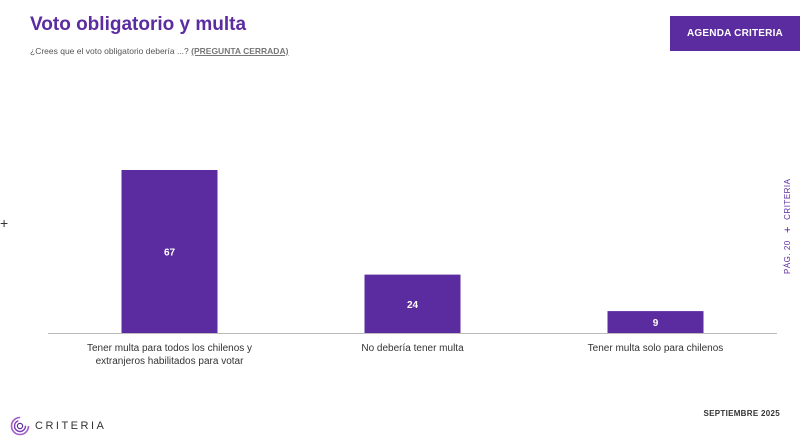  I want to click on page-title: Voto obligatorio y multa, so click(138, 24).